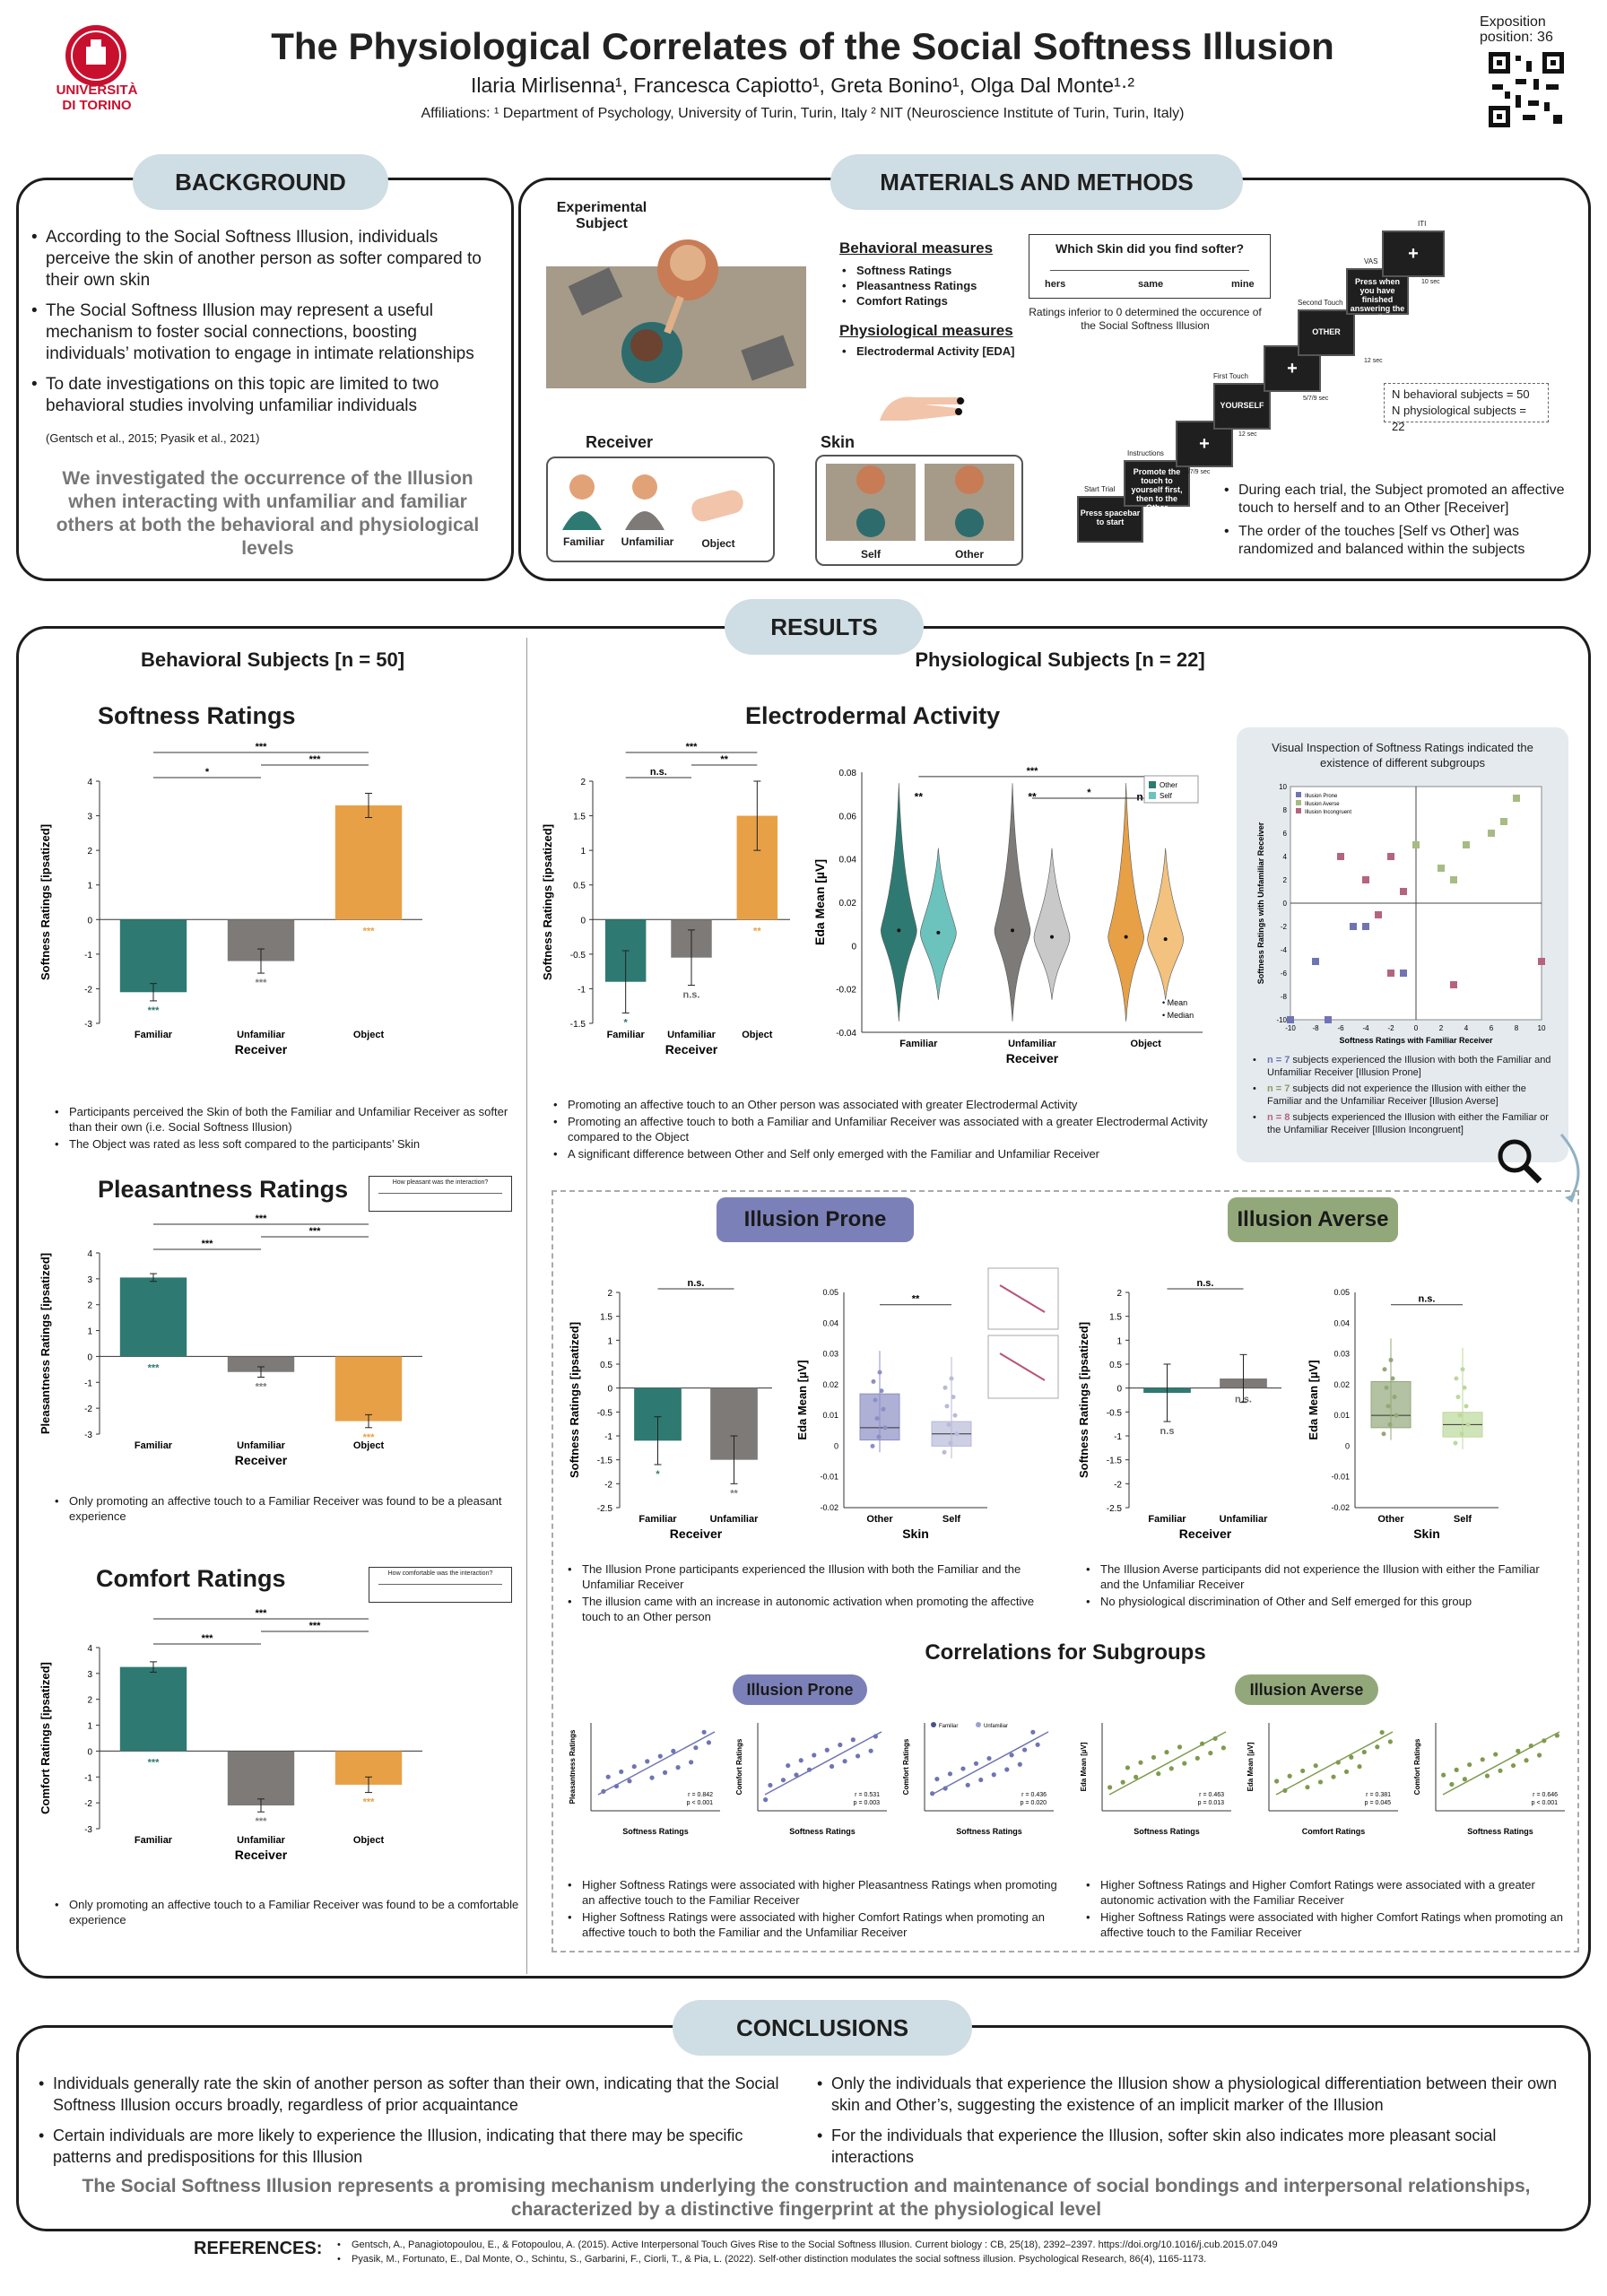 This screenshot has width=1607, height=2296. I want to click on legend-swatch, so click(979, 1724).